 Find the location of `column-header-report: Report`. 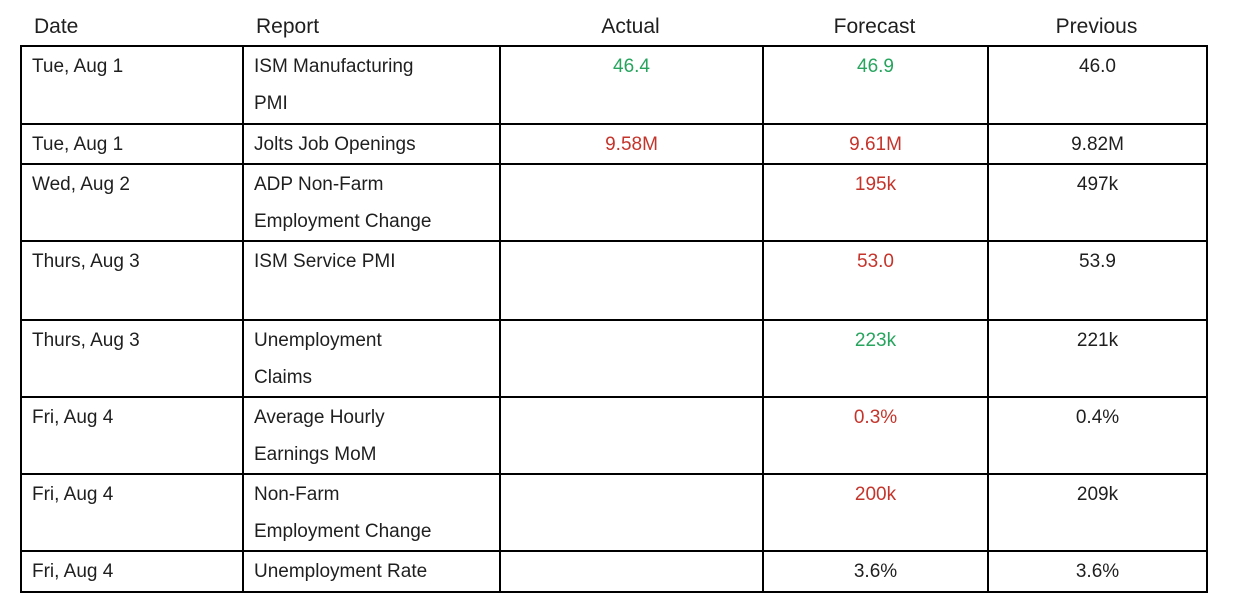

column-header-report: Report is located at coordinates (288, 26).